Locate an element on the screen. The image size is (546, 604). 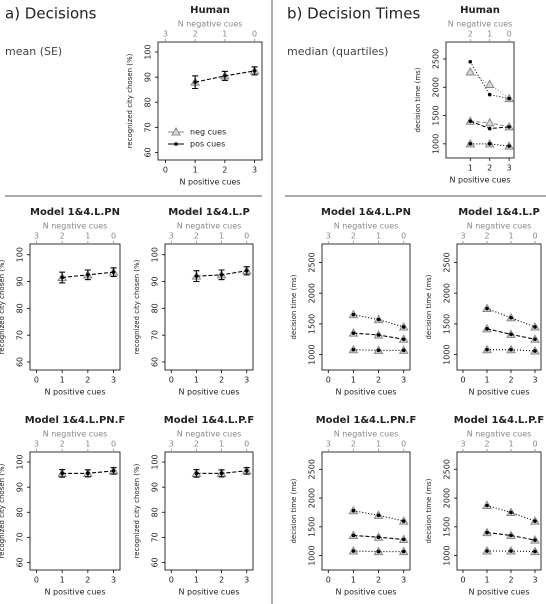
triangle-marker is located at coordinates (489, 83).